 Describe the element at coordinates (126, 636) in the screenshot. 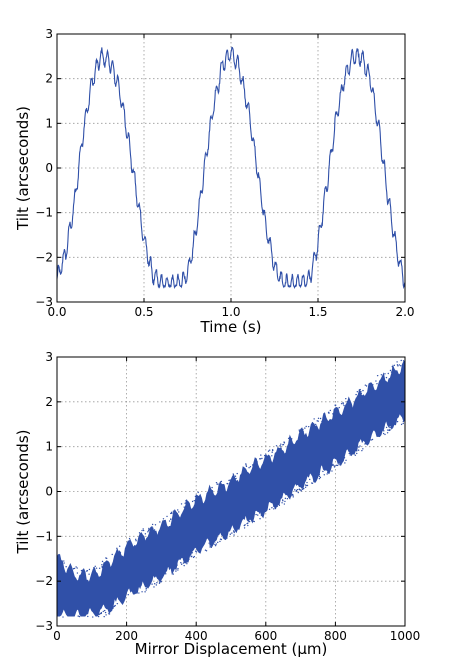

I see `x-tick-label: 200` at that location.